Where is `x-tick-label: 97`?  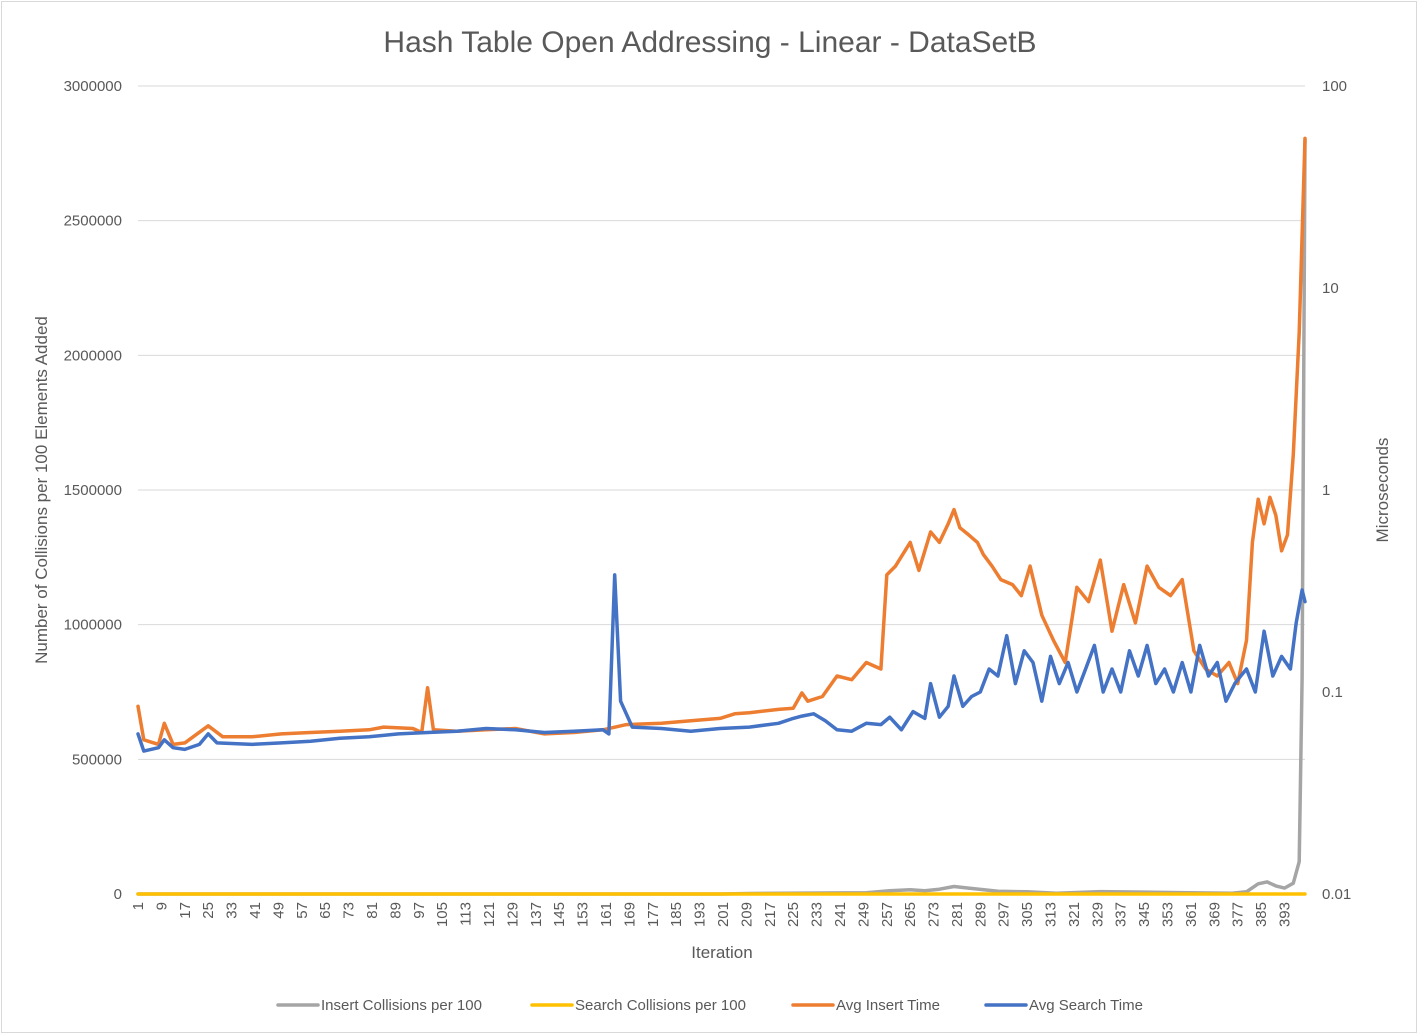 x-tick-label: 97 is located at coordinates (419, 910).